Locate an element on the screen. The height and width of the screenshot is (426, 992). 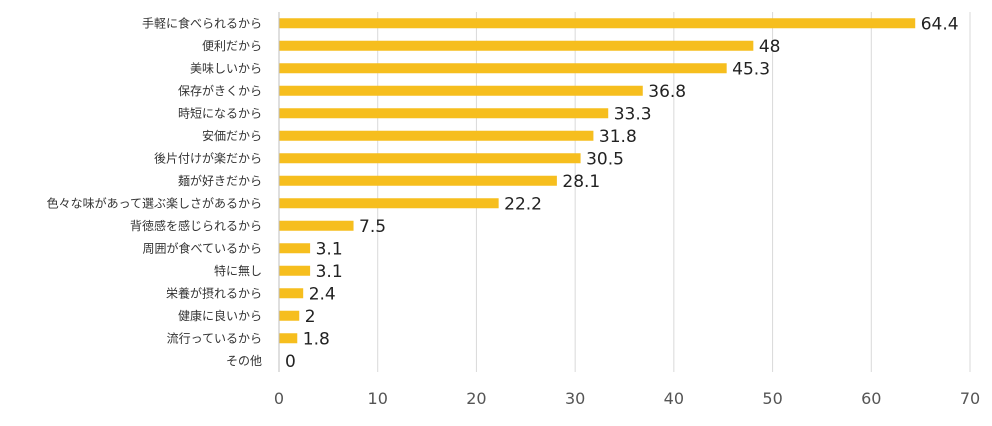
x-tick-label: 40 is located at coordinates (674, 398).